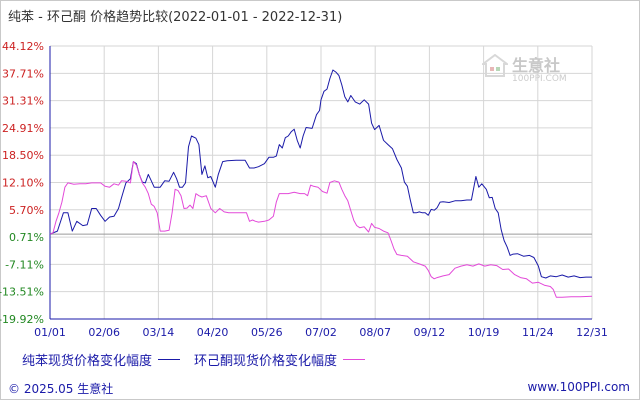 This screenshot has width=640, height=400. Describe the element at coordinates (539, 79) in the screenshot. I see `watermark-site: 100PPI.COM` at that location.